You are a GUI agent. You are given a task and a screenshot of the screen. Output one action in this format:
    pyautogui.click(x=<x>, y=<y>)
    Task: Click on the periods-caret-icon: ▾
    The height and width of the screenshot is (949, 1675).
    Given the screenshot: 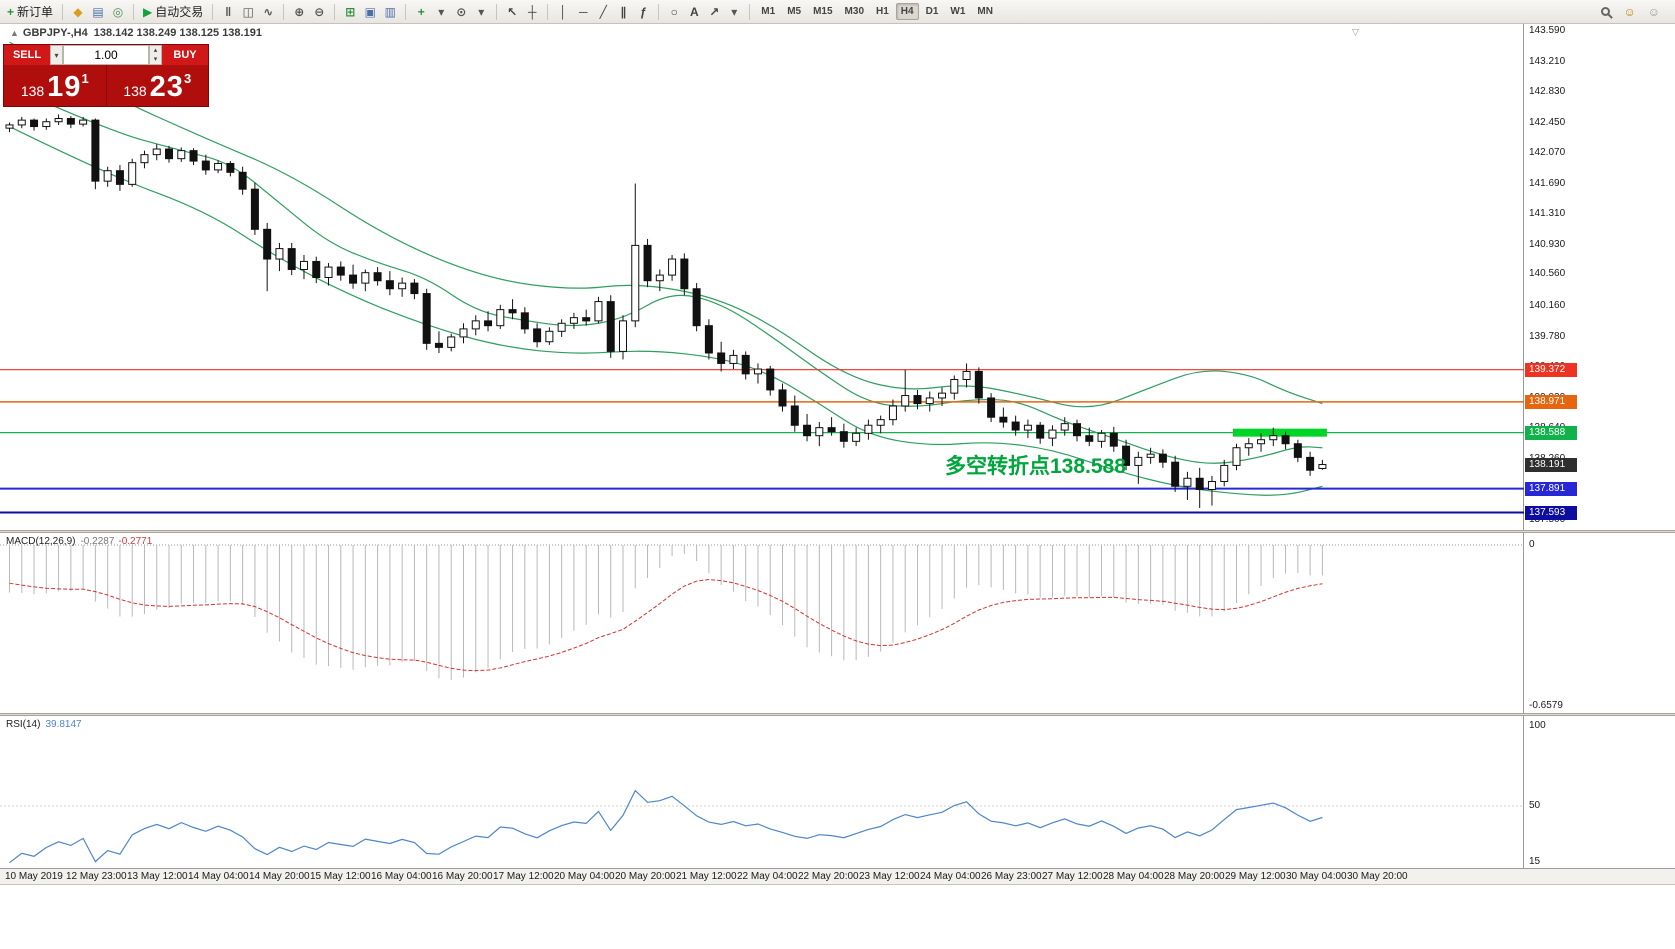 What is the action you would take?
    pyautogui.click(x=481, y=12)
    